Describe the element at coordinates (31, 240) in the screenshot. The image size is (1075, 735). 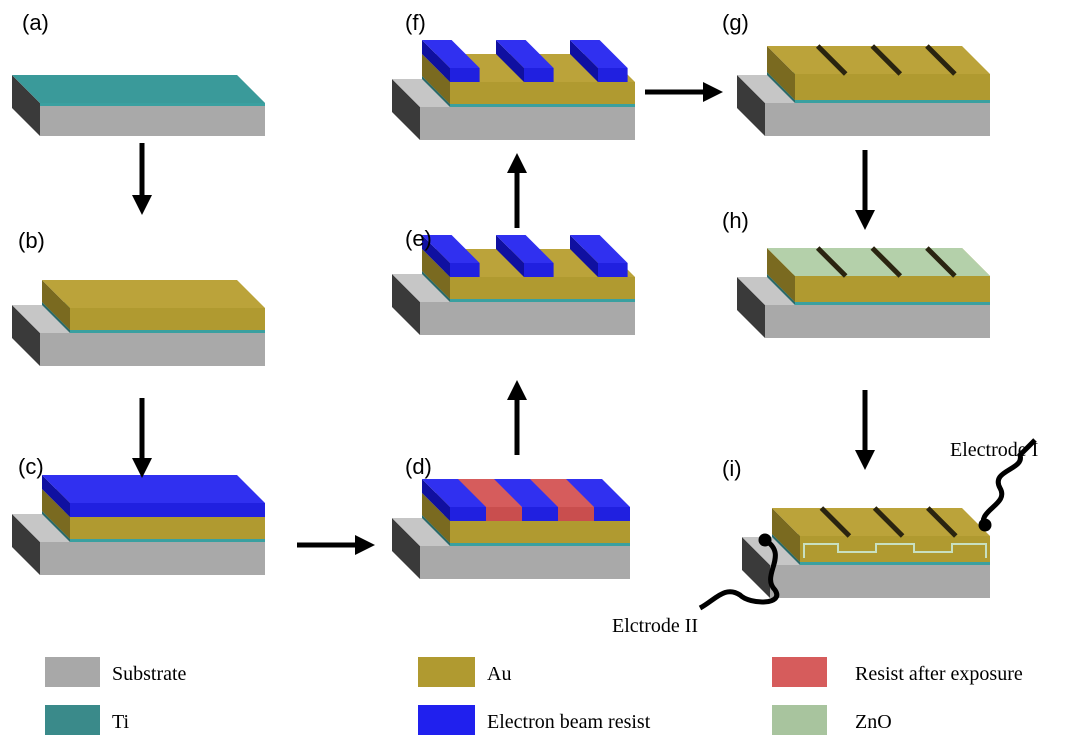
I see `panel-label: (b)` at that location.